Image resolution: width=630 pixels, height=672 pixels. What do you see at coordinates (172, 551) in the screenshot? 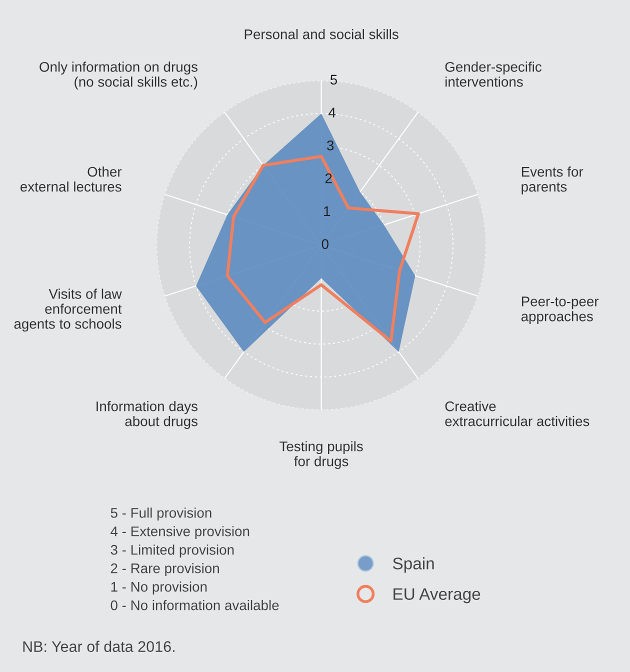
I see `text: 3 - Limited provision` at bounding box center [172, 551].